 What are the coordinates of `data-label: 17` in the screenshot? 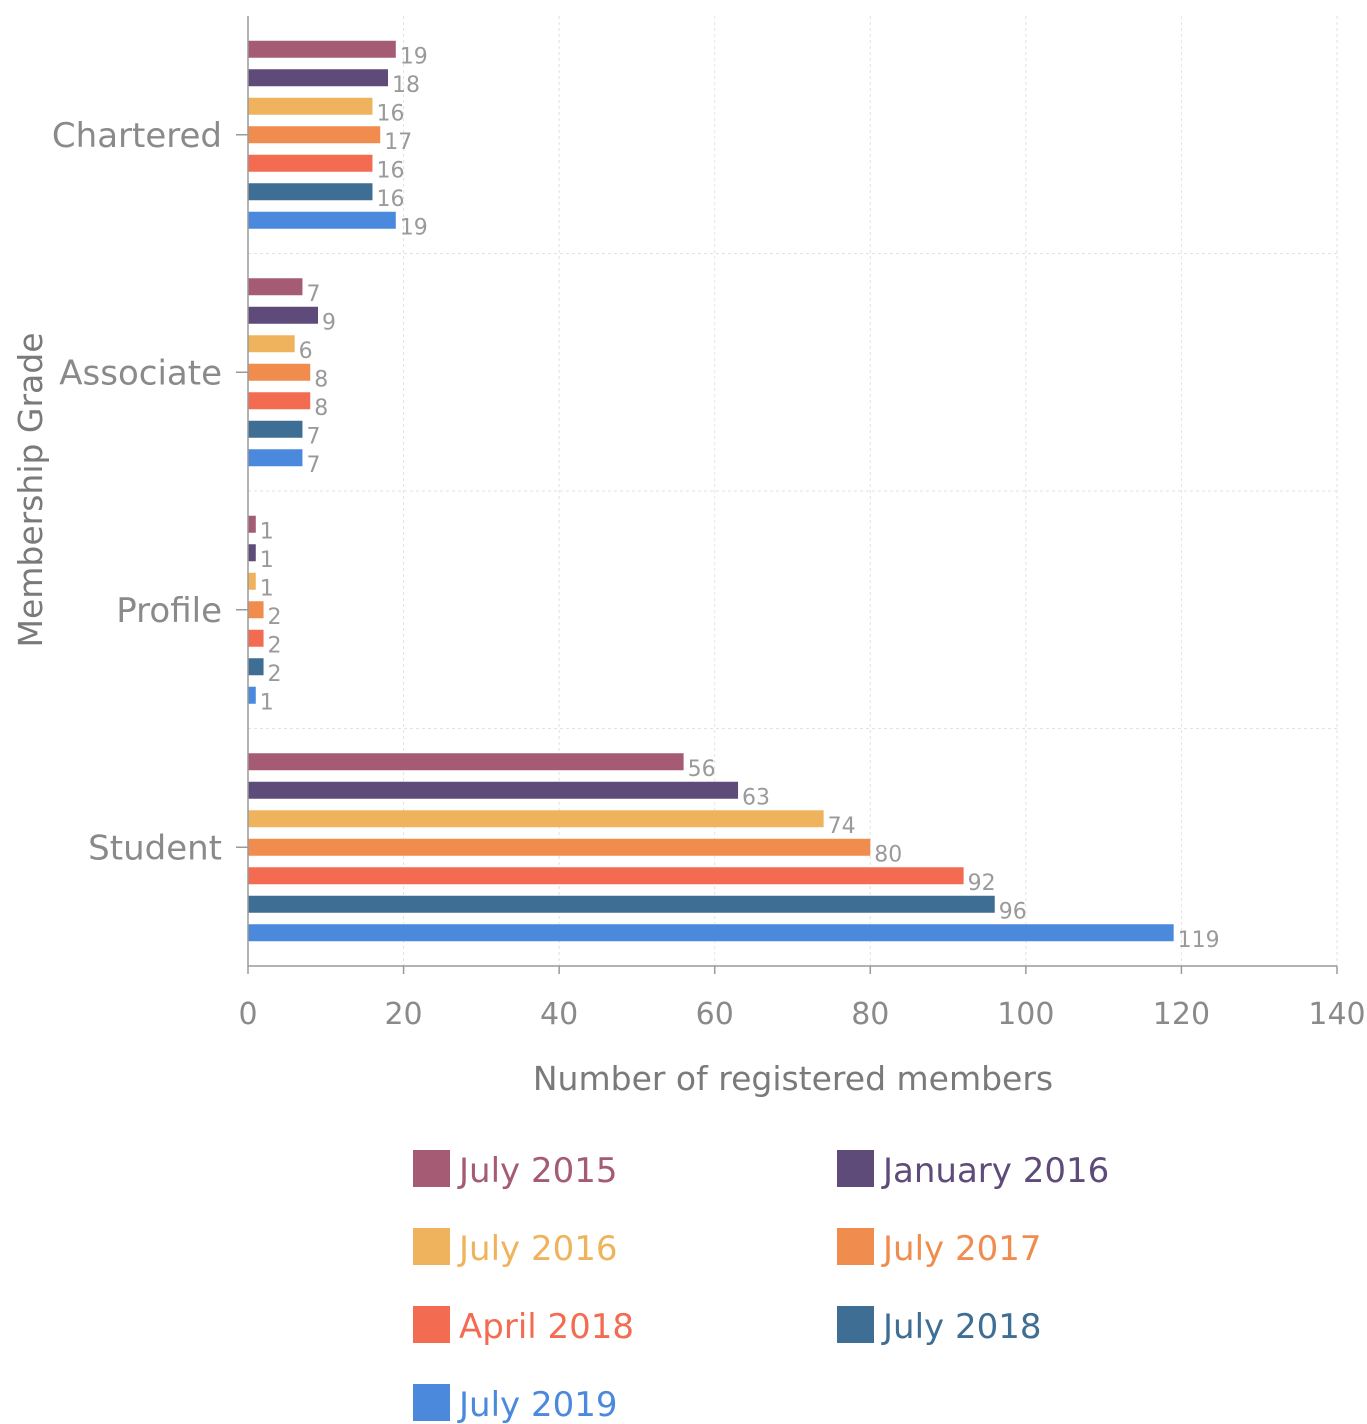 It's located at (398, 142).